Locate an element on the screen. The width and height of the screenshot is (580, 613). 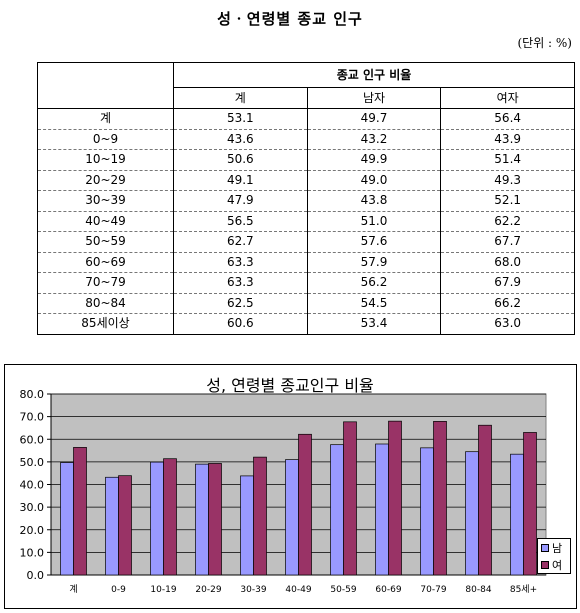
total-cell: 63.3 is located at coordinates (240, 262).